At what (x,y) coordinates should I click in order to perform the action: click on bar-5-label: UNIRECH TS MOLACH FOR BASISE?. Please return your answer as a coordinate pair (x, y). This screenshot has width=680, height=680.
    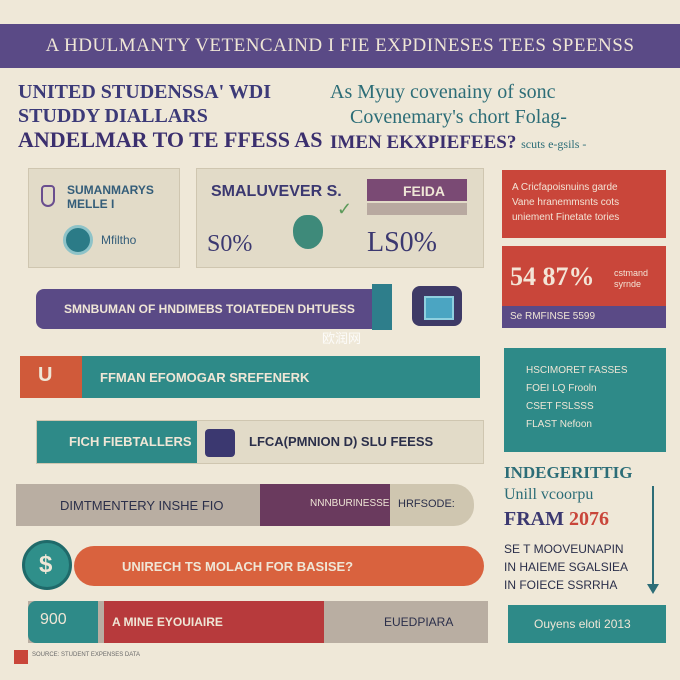
    Looking at the image, I should click on (238, 566).